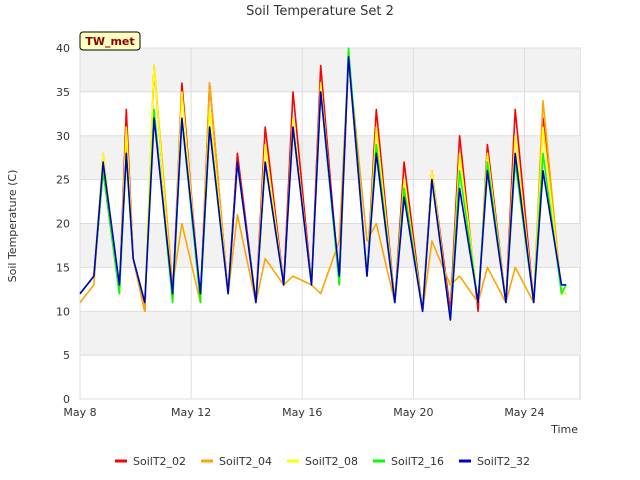 This screenshot has height=480, width=640. I want to click on tw-met-label: TW_met, so click(110, 41).